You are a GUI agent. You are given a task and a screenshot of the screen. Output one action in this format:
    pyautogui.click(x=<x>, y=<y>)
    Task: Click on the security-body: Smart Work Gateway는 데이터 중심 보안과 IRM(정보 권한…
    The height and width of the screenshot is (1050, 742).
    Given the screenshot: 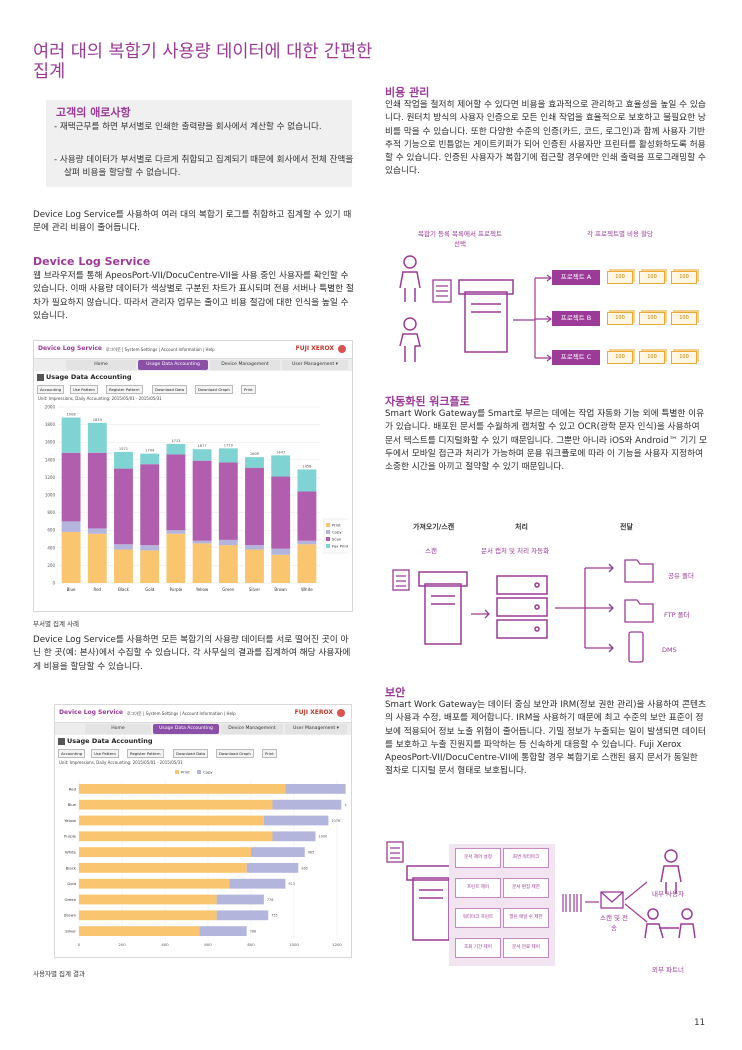 What is the action you would take?
    pyautogui.click(x=545, y=738)
    